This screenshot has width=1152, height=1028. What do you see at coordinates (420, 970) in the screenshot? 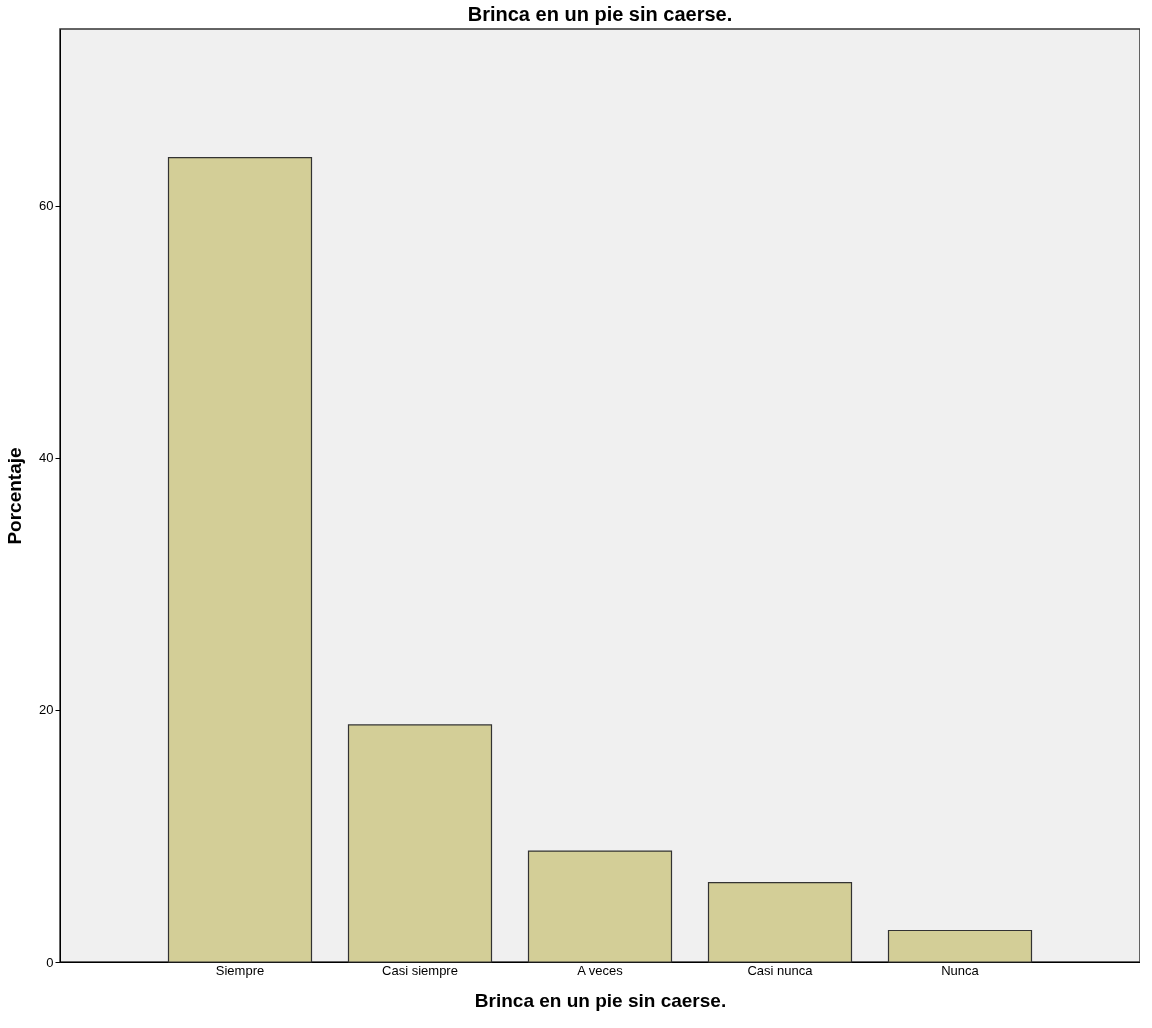
I see `x-tick-label: Casi siempre` at bounding box center [420, 970].